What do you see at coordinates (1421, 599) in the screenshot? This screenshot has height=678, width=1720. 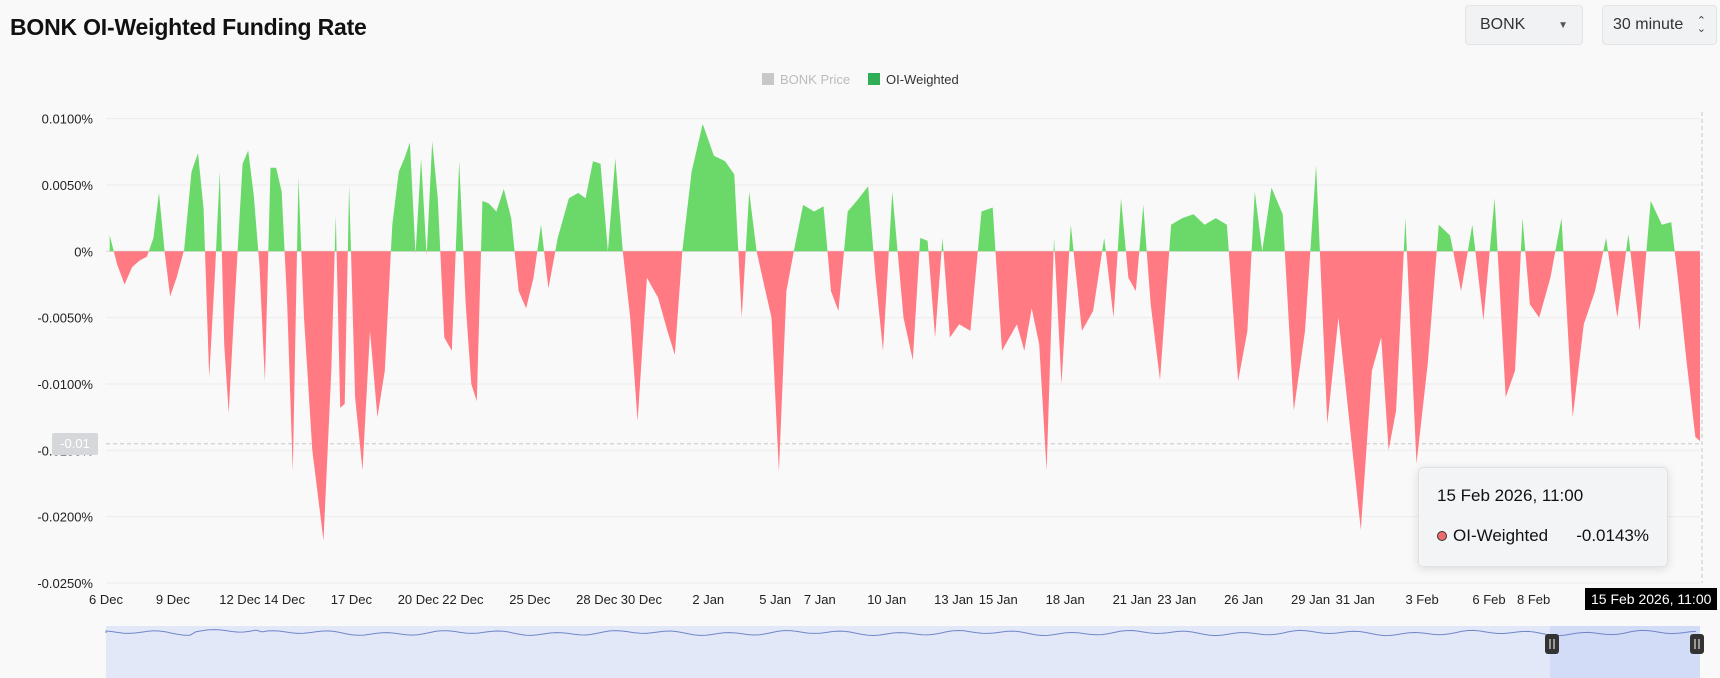 I see `x-tick-label: 3 Feb` at bounding box center [1421, 599].